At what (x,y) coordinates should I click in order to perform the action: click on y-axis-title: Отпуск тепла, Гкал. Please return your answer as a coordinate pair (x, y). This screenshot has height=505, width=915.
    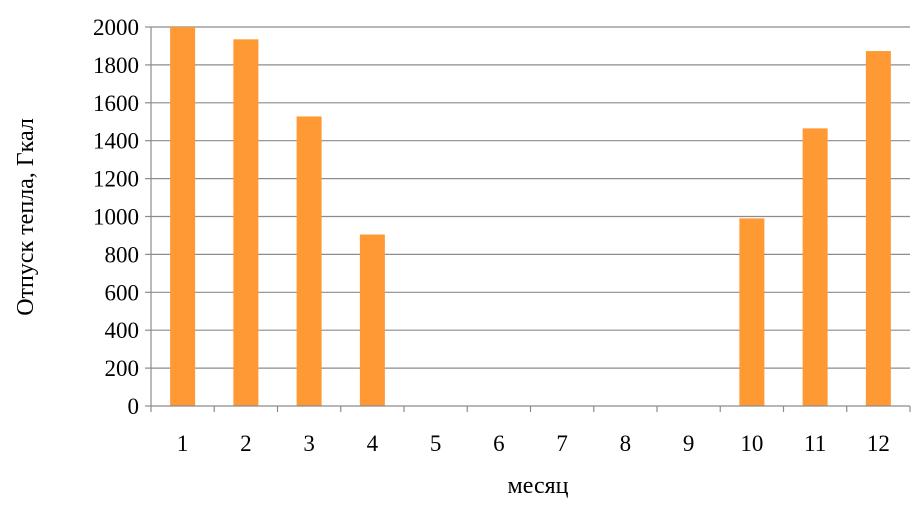
    Looking at the image, I should click on (26, 217).